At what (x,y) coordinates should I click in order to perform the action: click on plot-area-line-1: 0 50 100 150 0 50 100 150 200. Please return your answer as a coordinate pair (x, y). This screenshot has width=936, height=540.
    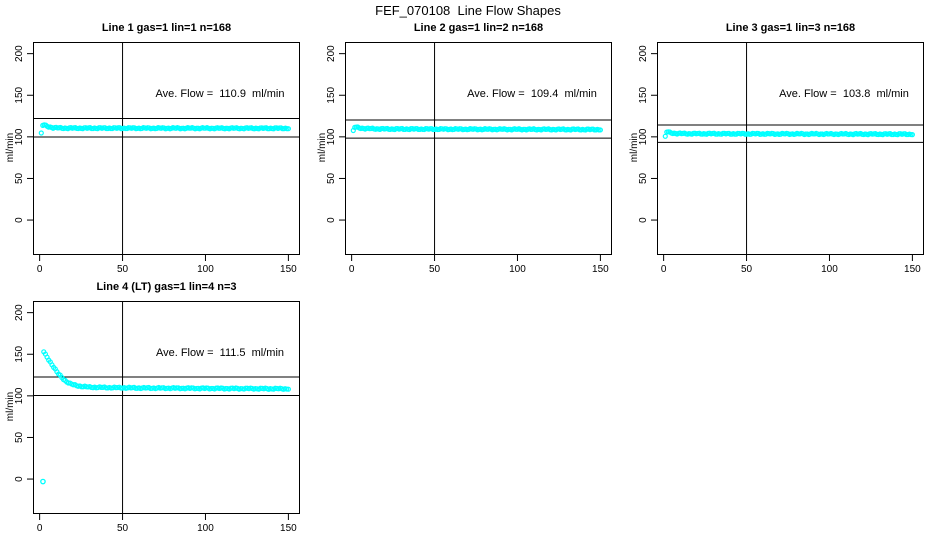
    Looking at the image, I should click on (157, 158).